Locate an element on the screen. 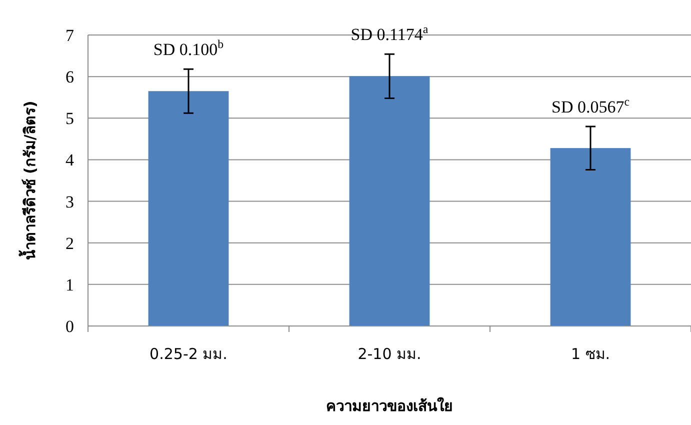 The width and height of the screenshot is (691, 425). x-axis-title: ความยาวของเส้นใย is located at coordinates (389, 406).